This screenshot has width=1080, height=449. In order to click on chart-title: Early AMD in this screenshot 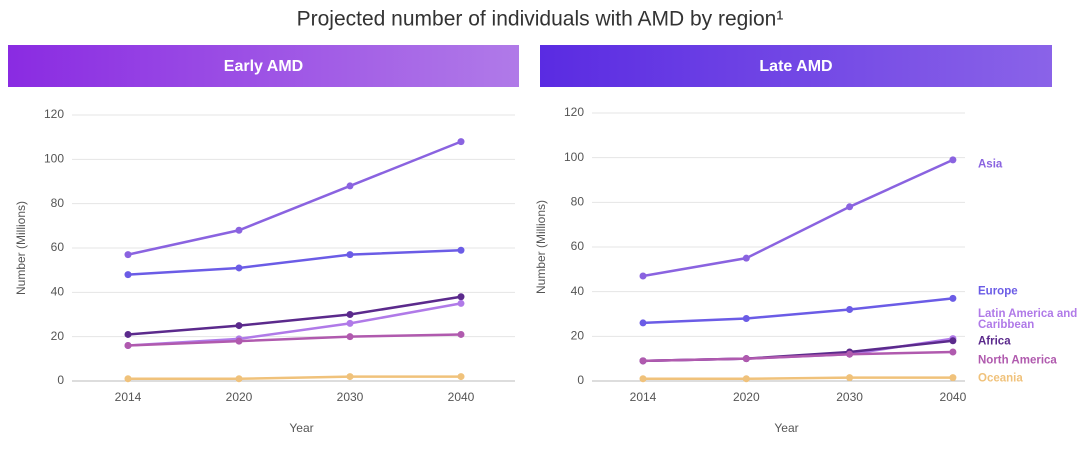, I will do `click(263, 66)`.